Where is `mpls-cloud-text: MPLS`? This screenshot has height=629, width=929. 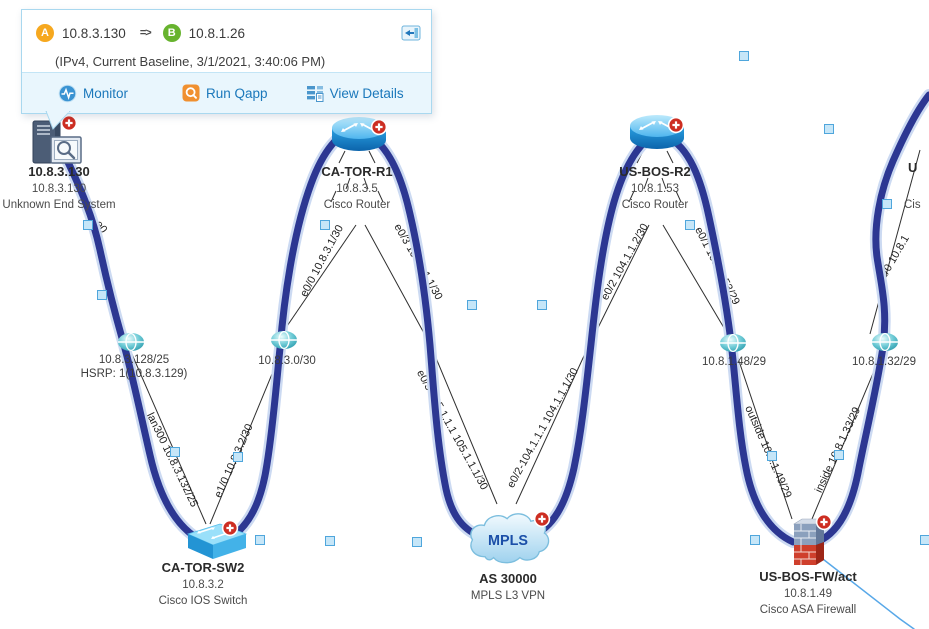
mpls-cloud-text: MPLS is located at coordinates (508, 541).